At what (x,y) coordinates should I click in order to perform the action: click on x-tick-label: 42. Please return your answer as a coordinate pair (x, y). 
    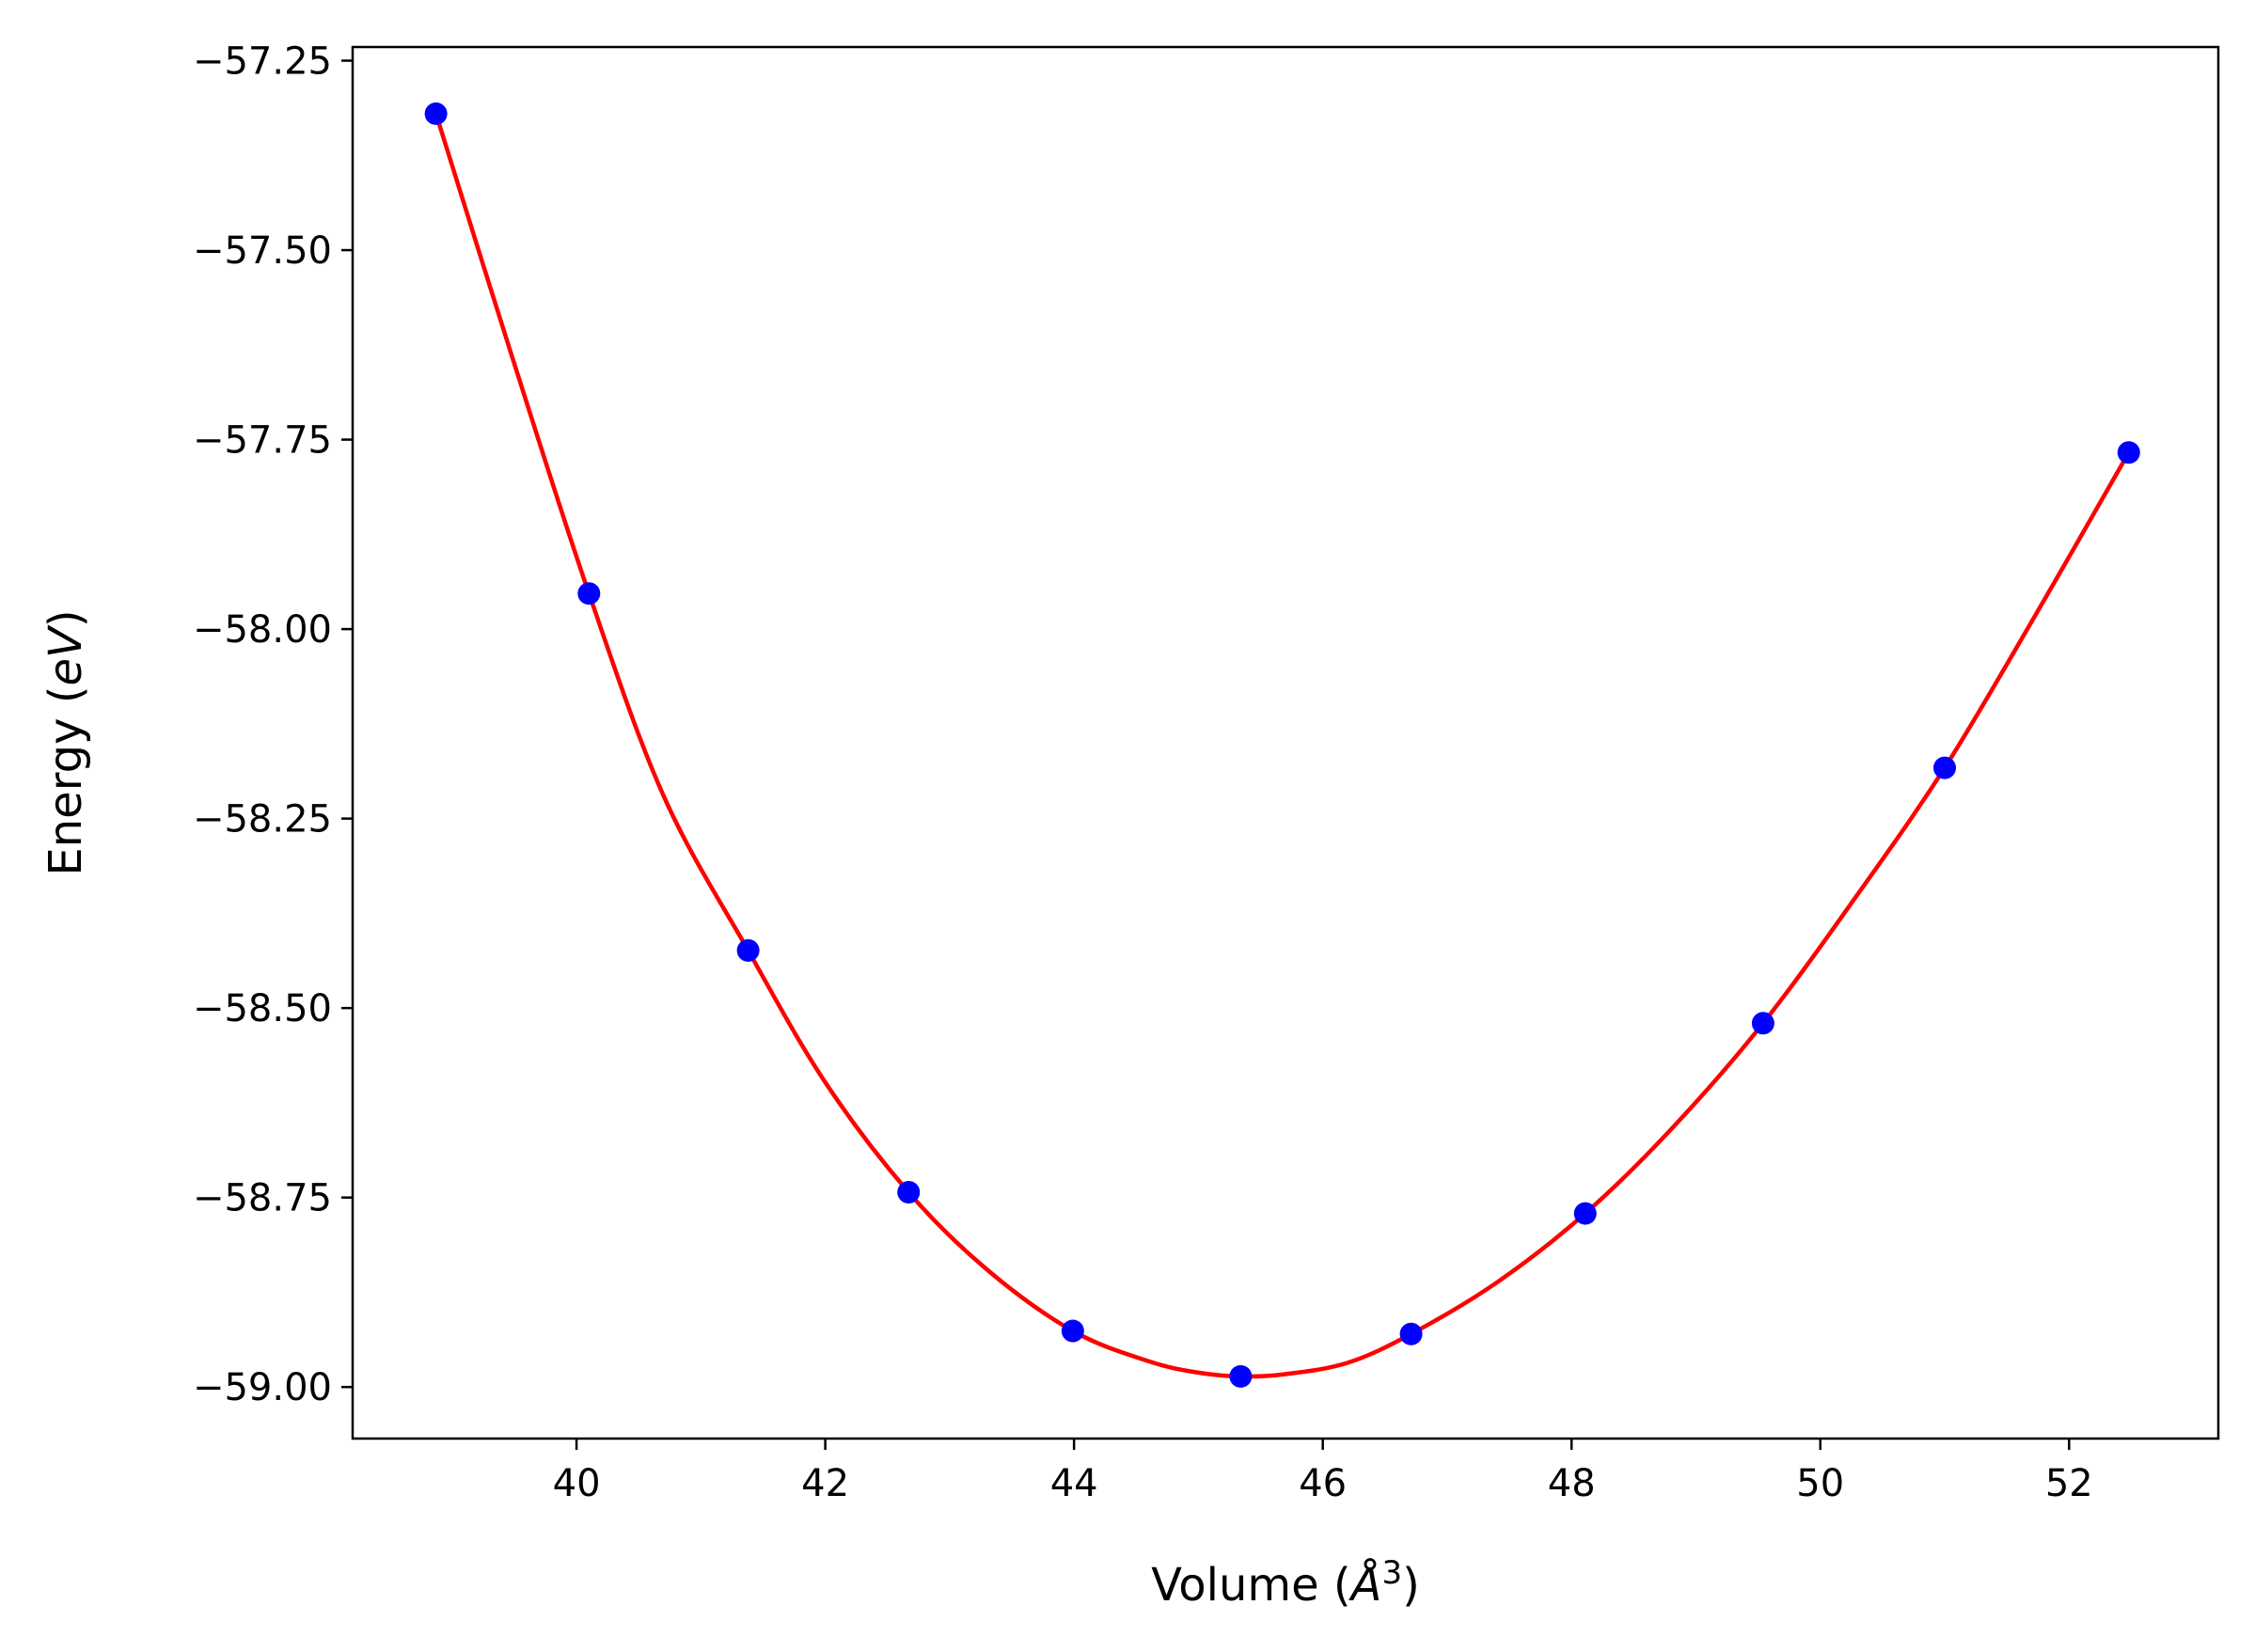
    Looking at the image, I should click on (825, 1484).